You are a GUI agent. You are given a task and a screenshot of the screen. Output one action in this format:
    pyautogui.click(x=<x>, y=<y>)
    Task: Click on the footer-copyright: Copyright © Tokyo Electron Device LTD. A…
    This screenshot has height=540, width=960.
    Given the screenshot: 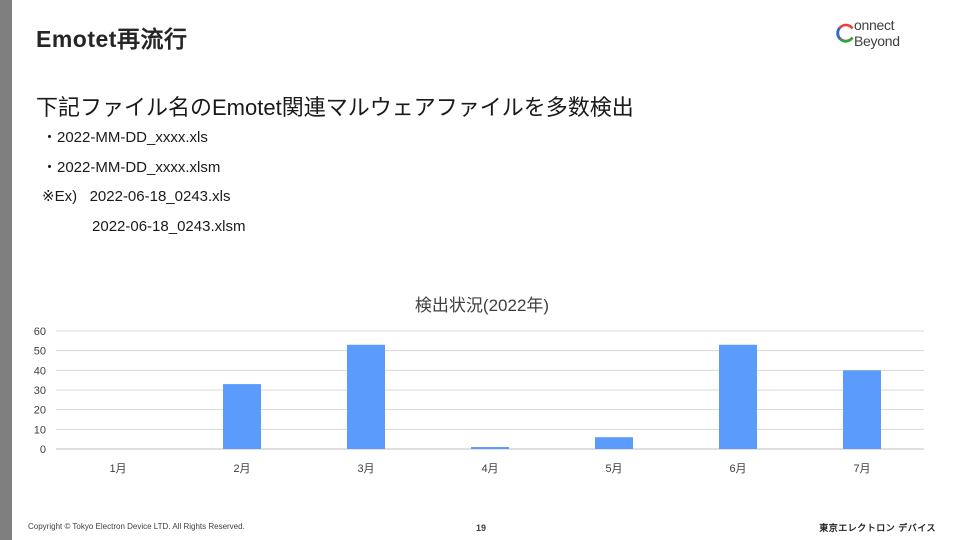 What is the action you would take?
    pyautogui.click(x=136, y=526)
    